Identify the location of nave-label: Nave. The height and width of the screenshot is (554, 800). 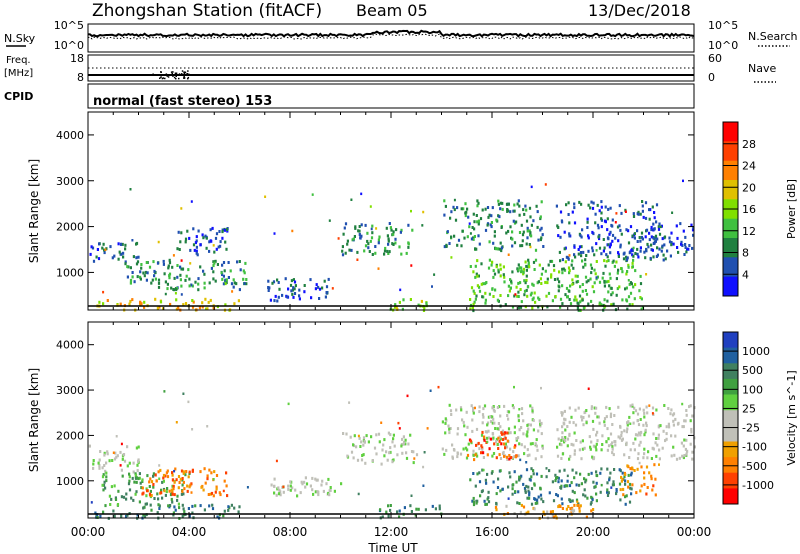
(762, 68).